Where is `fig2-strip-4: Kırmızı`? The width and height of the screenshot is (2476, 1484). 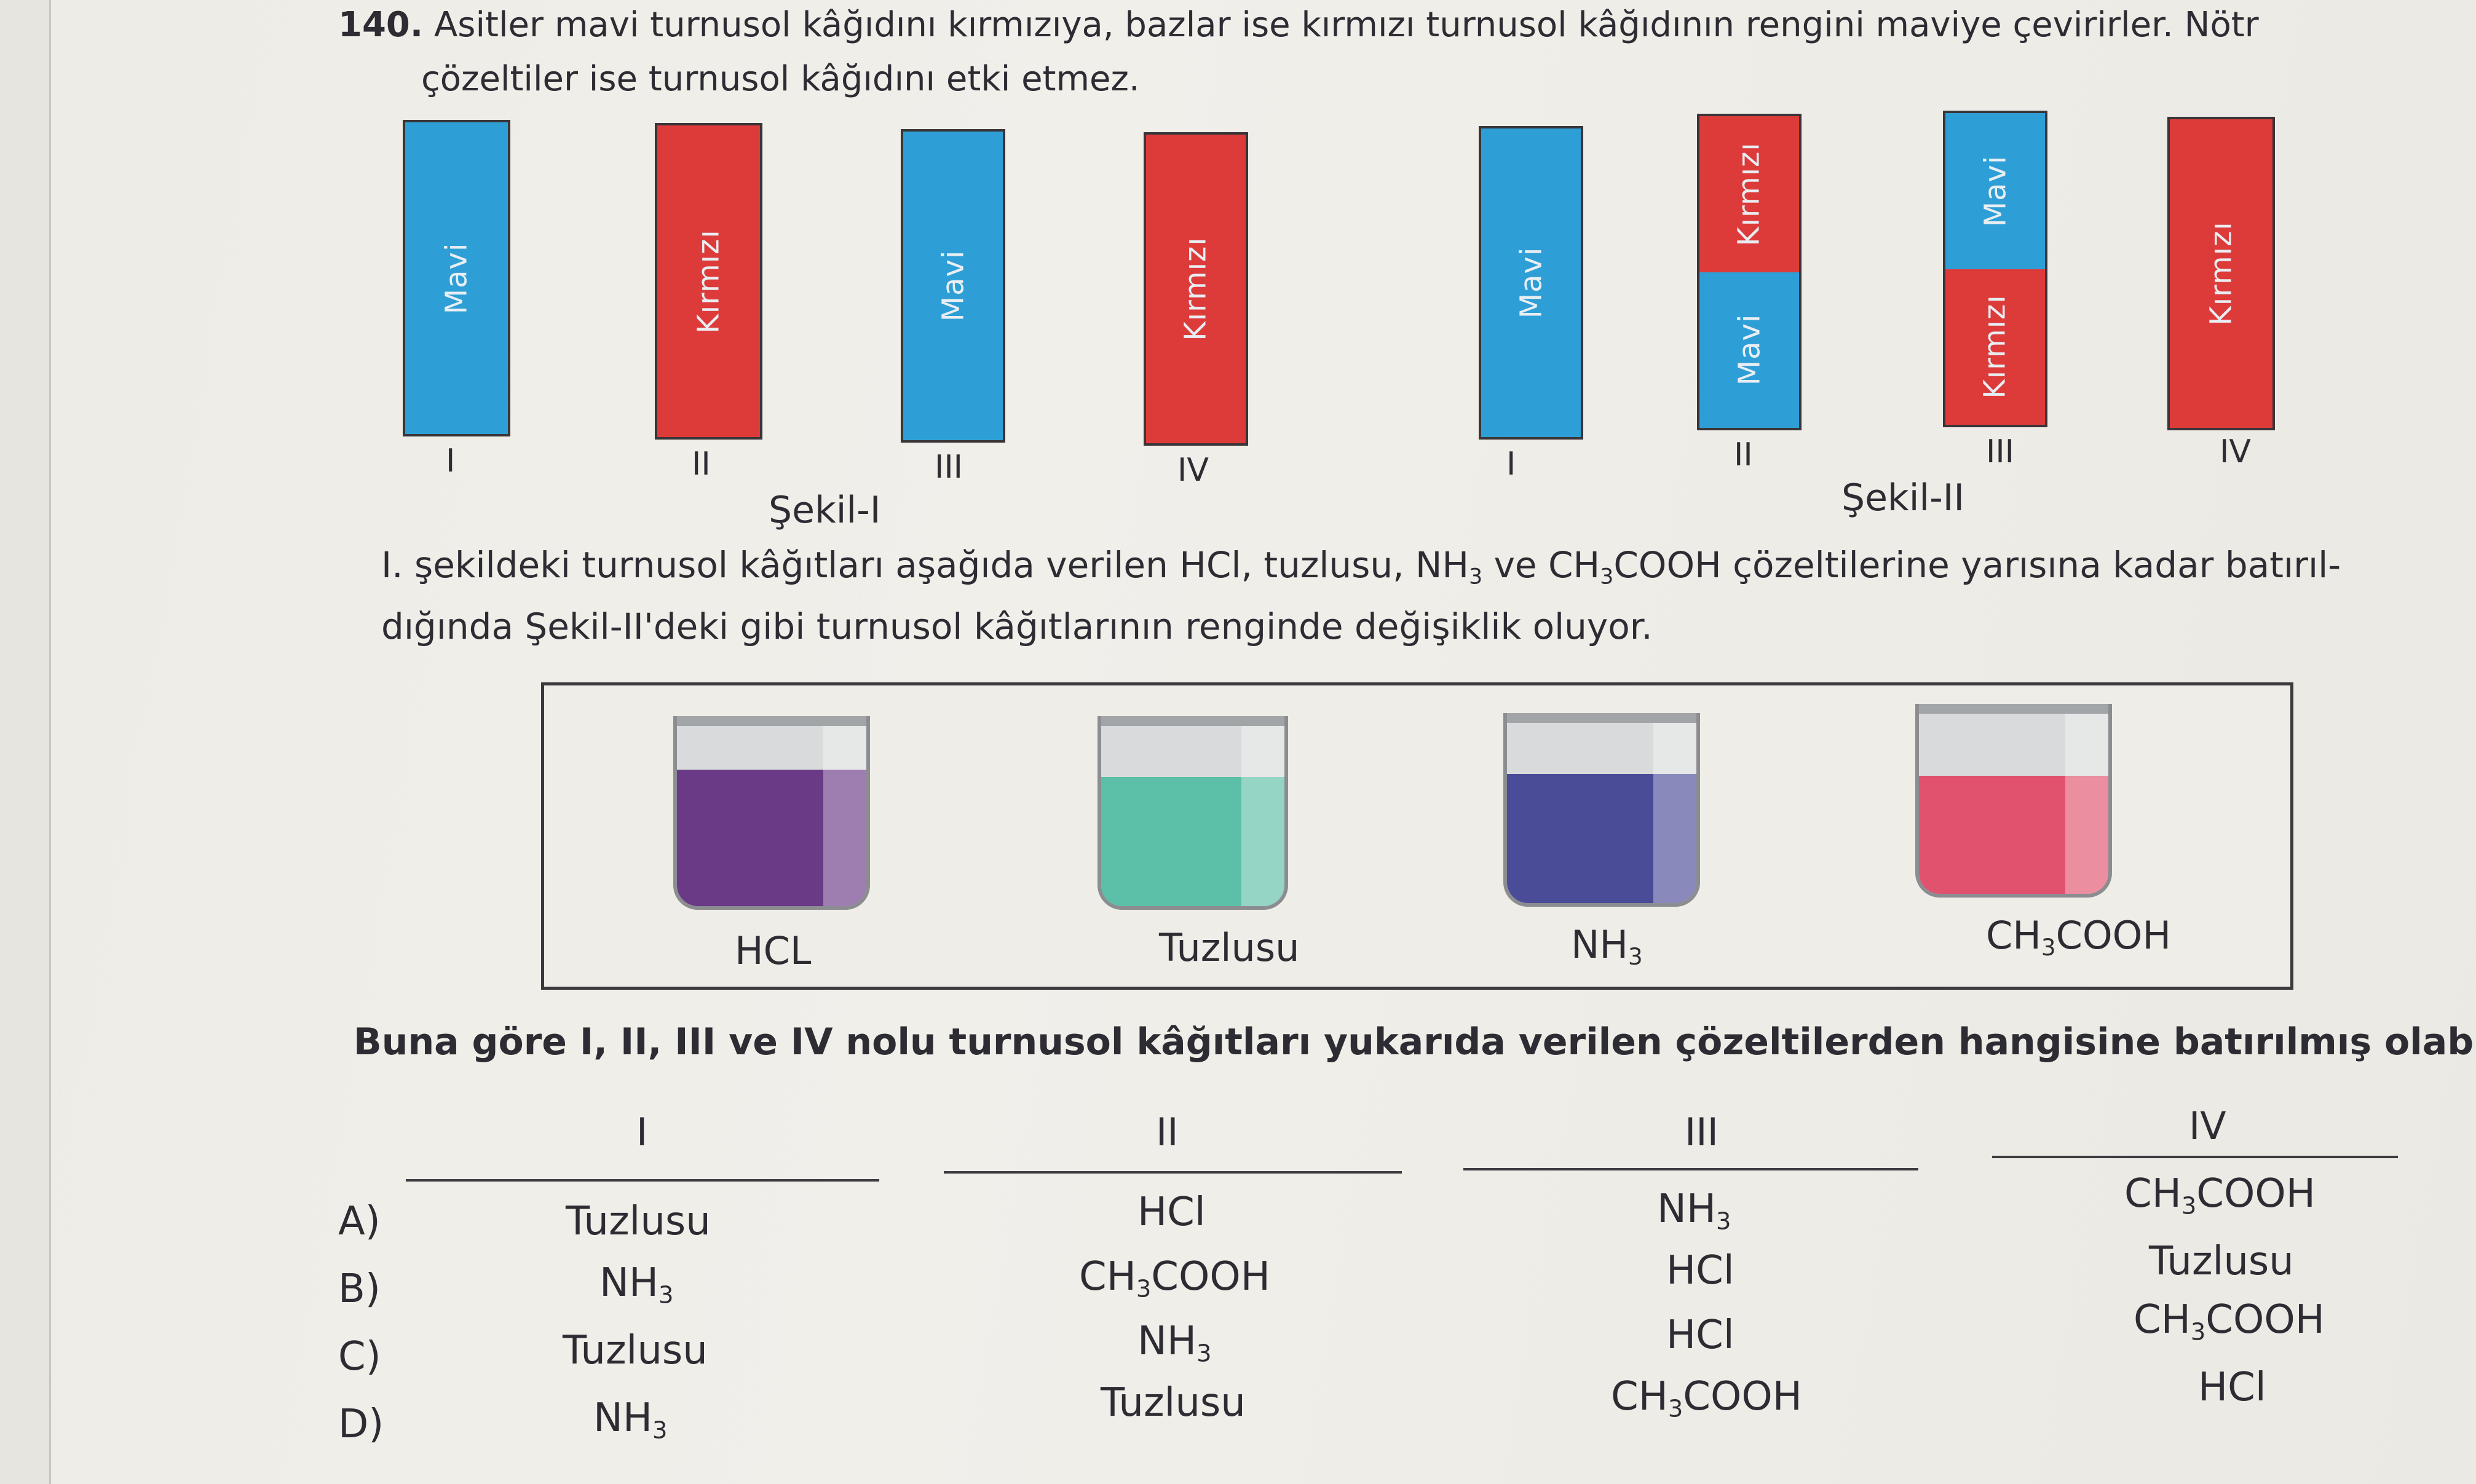 fig2-strip-4: Kırmızı is located at coordinates (2221, 273).